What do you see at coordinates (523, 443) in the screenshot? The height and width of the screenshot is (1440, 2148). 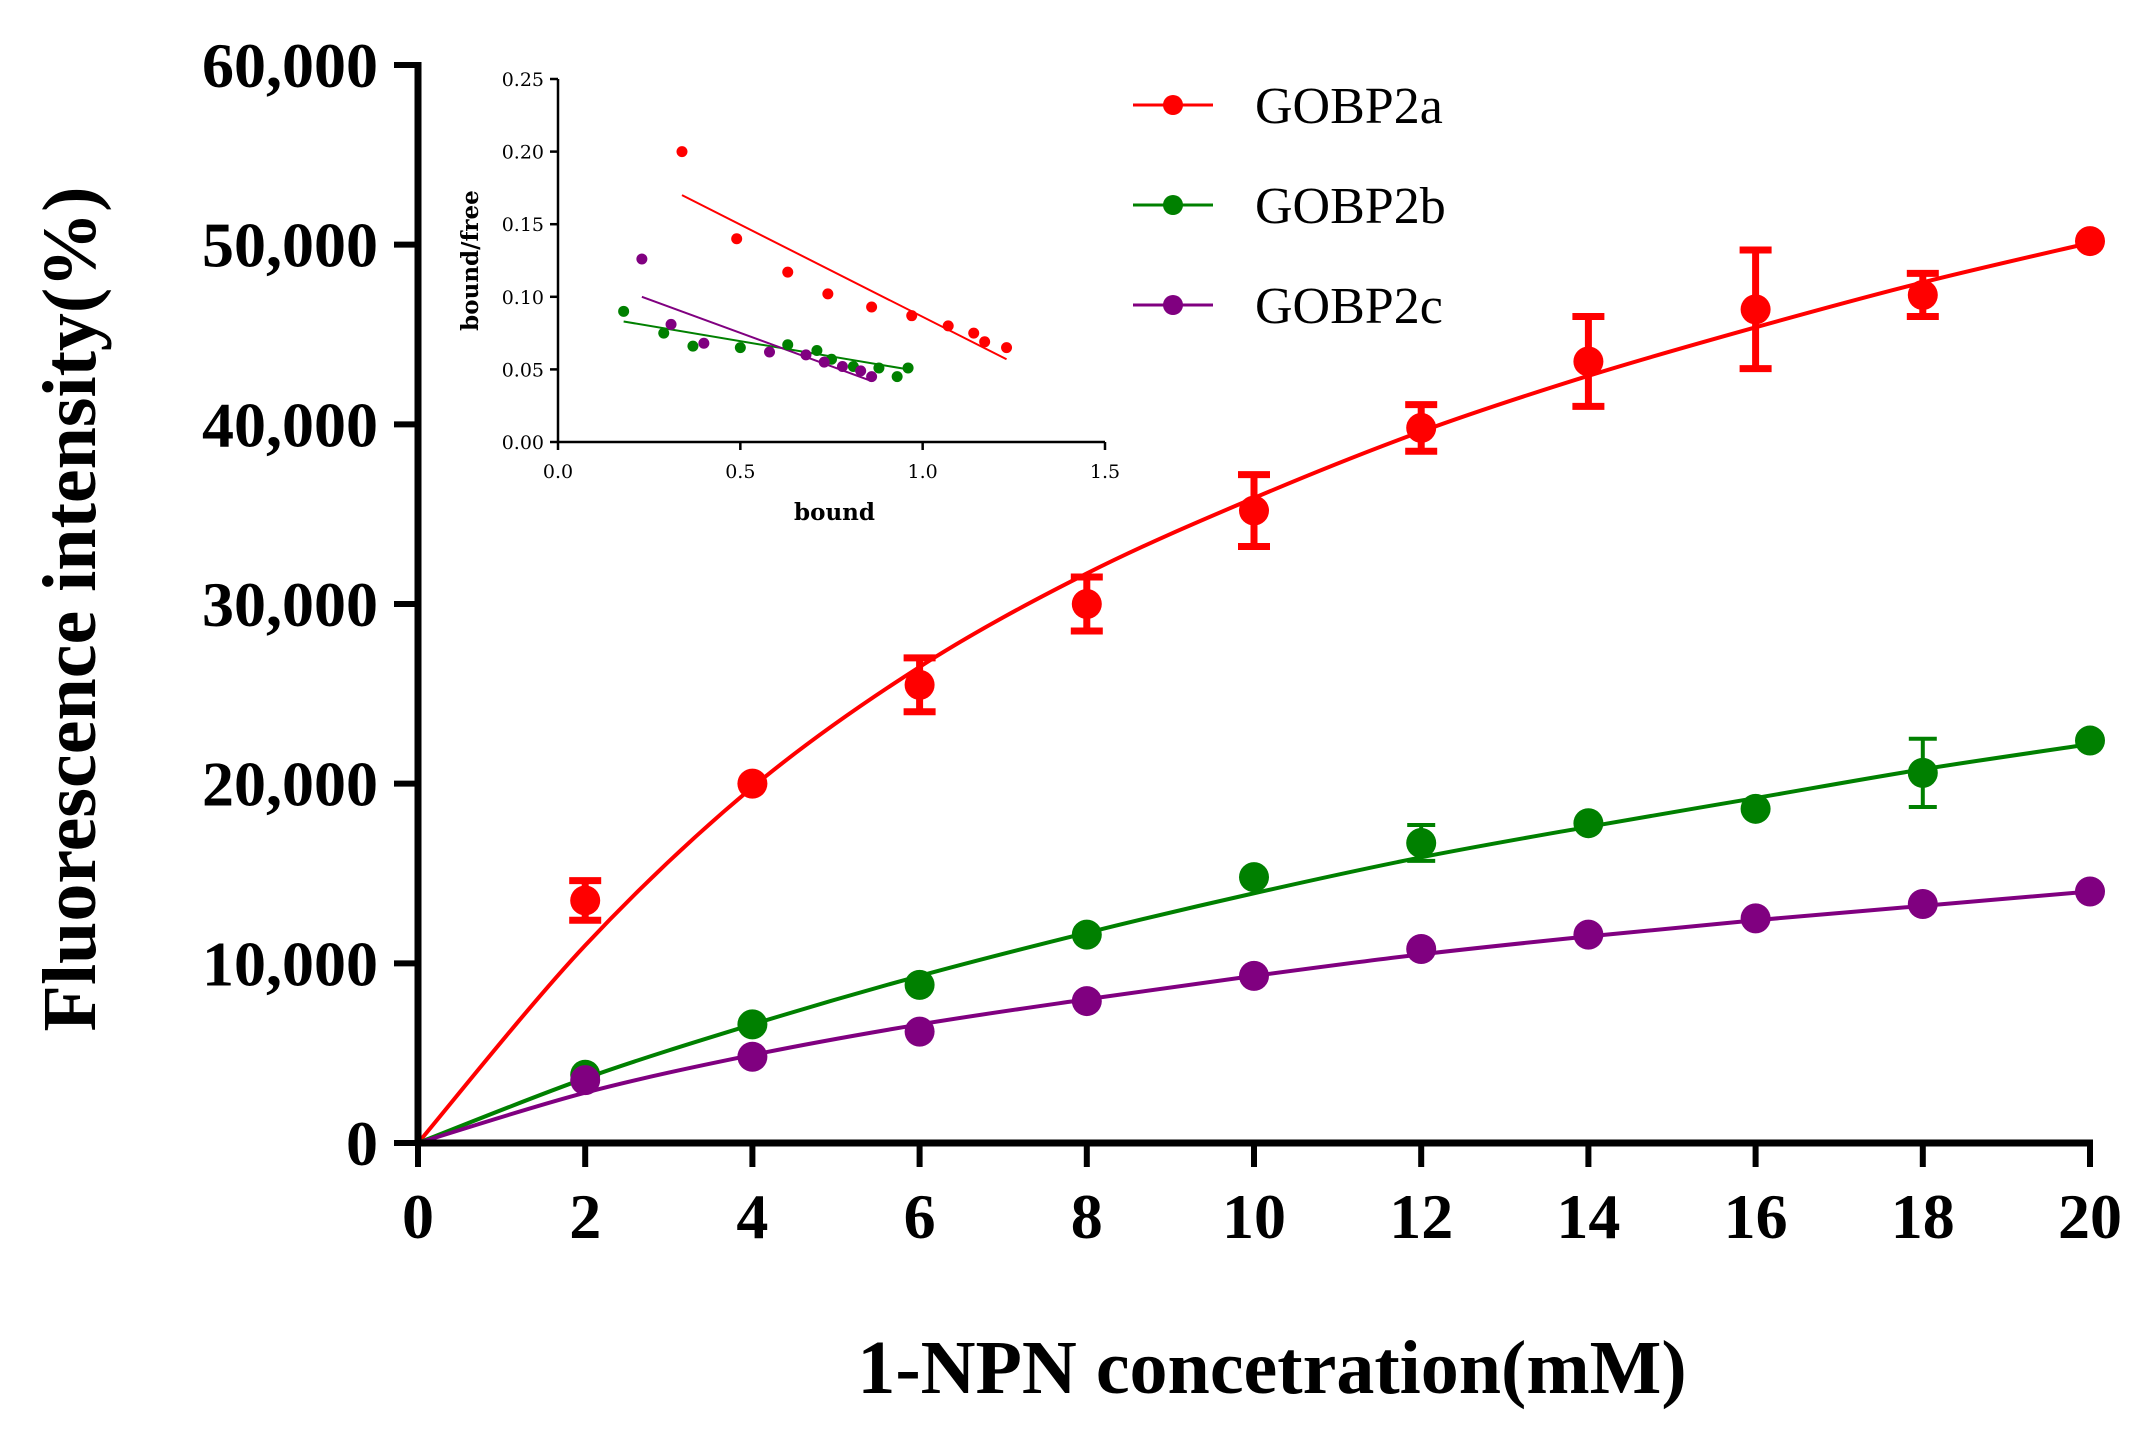 I see `inset-y-tick-label: 0.00` at bounding box center [523, 443].